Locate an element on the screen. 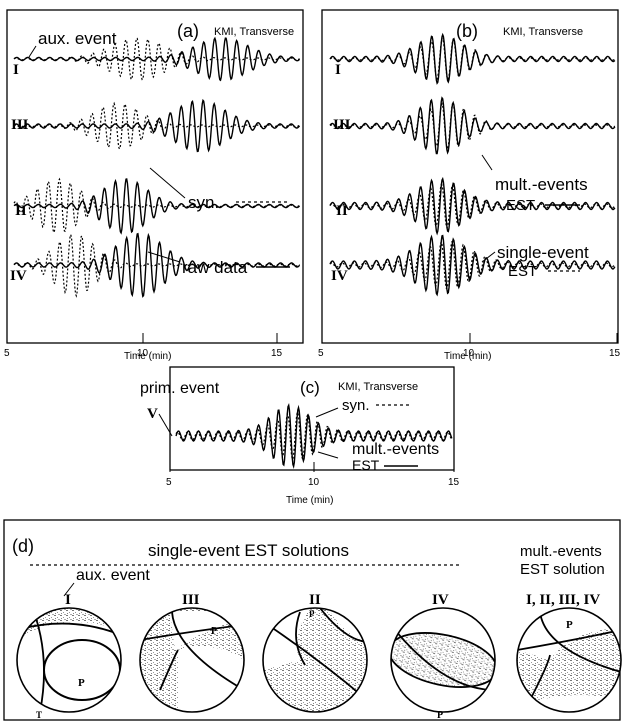  tick-c-10: 10 is located at coordinates (314, 482).